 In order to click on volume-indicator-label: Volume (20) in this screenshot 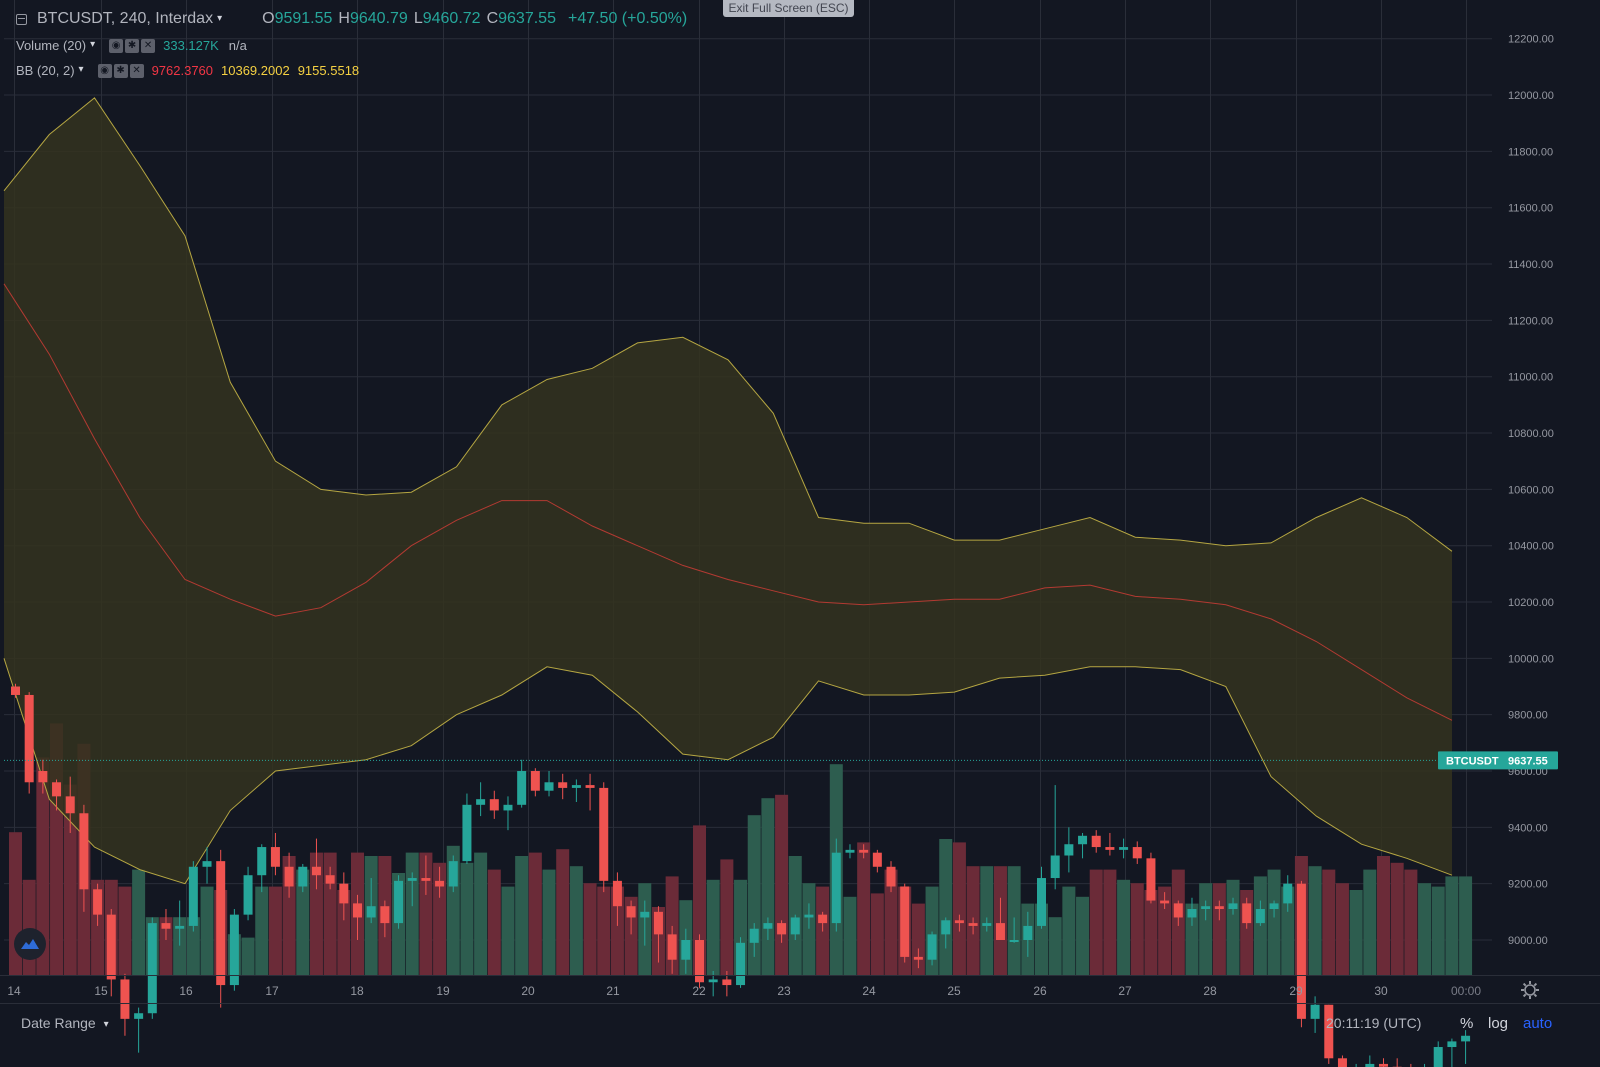, I will do `click(51, 45)`.